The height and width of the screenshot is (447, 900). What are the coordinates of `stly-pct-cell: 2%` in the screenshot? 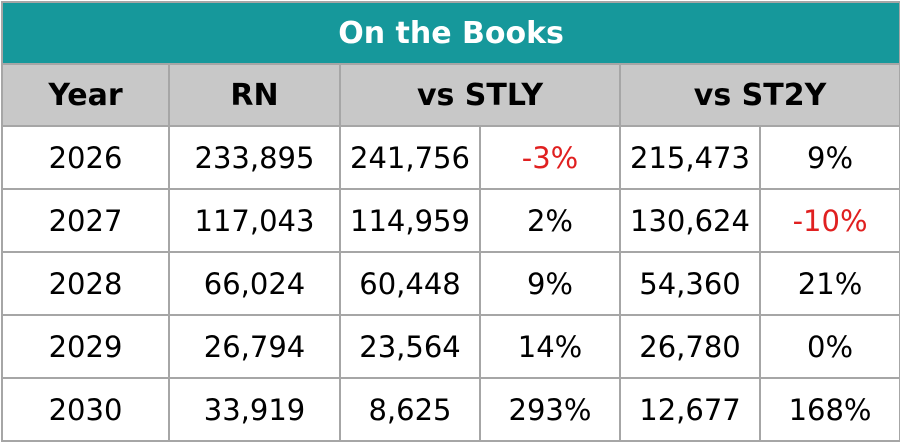 It's located at (550, 220).